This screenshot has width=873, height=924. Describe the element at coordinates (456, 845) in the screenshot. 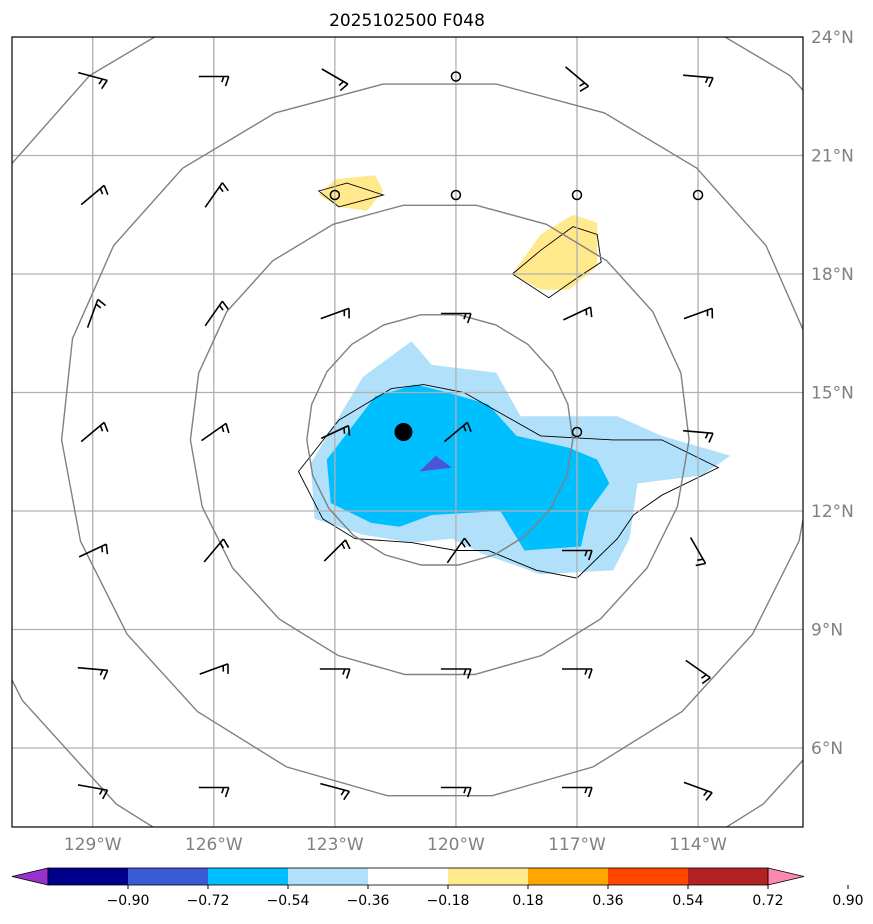

I see `x-tick-label-3: 120°W` at that location.